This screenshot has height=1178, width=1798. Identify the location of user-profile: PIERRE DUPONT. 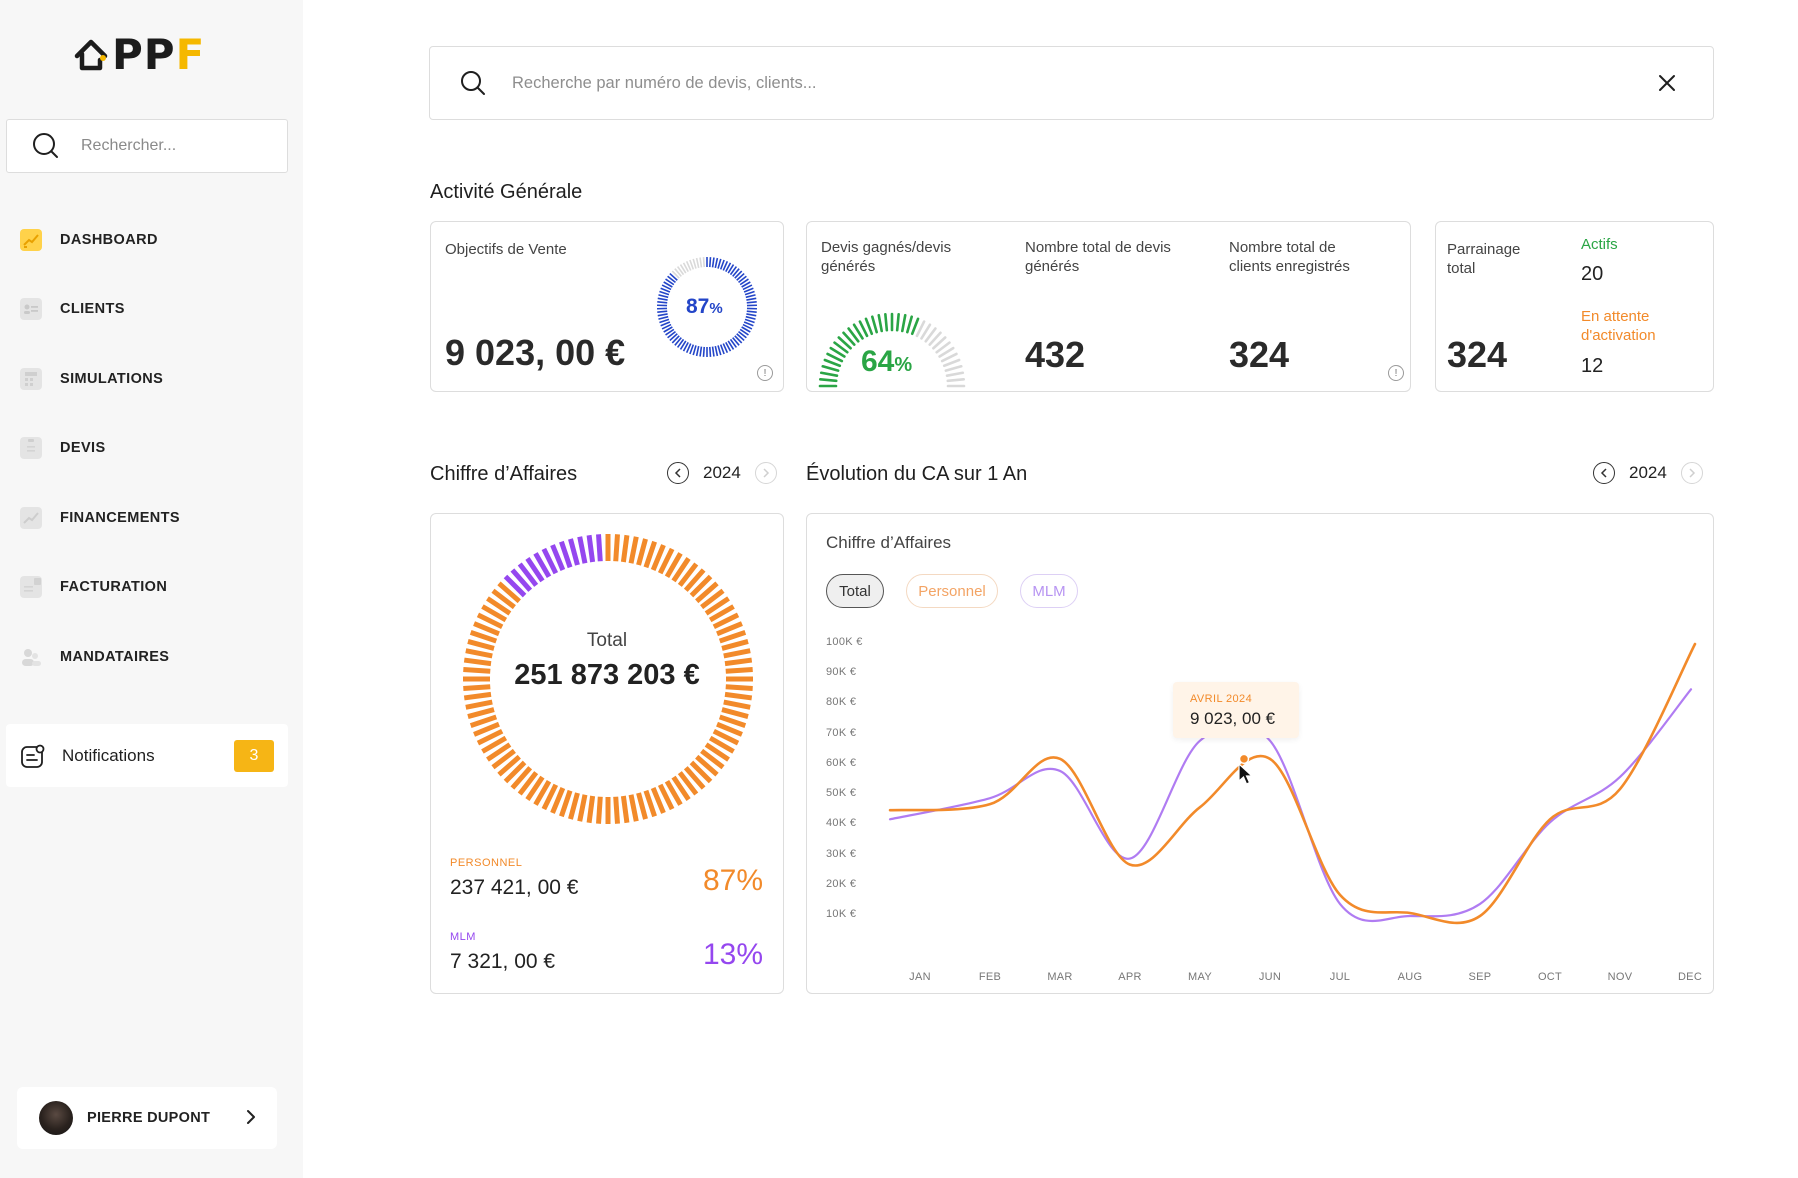
(147, 1118).